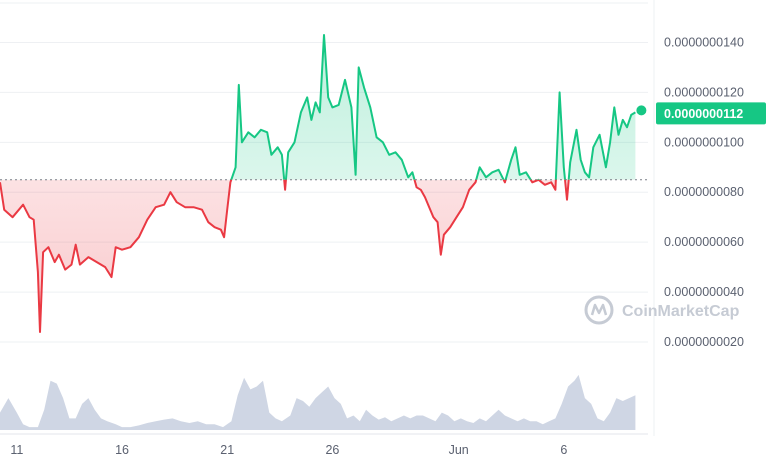 This screenshot has width=768, height=464. I want to click on x-tick: Jun, so click(459, 450).